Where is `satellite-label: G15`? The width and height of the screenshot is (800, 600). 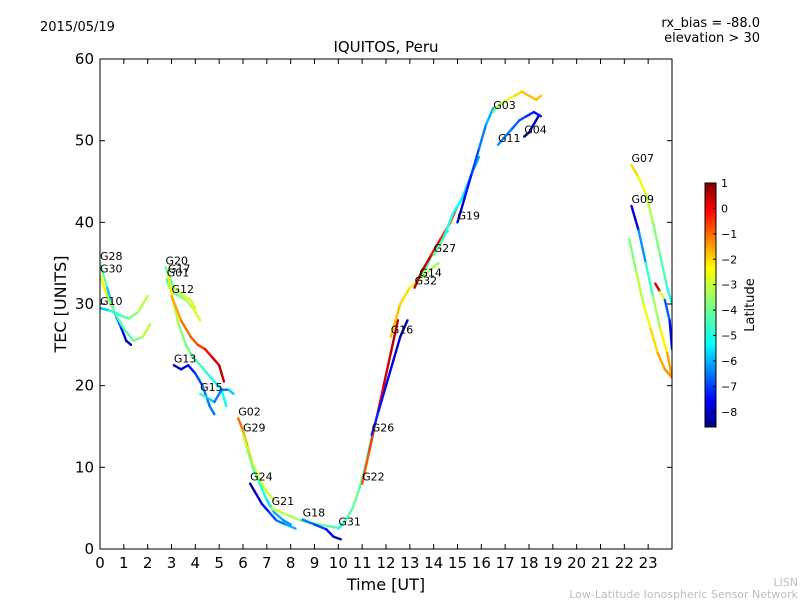
satellite-label: G15 is located at coordinates (211, 387).